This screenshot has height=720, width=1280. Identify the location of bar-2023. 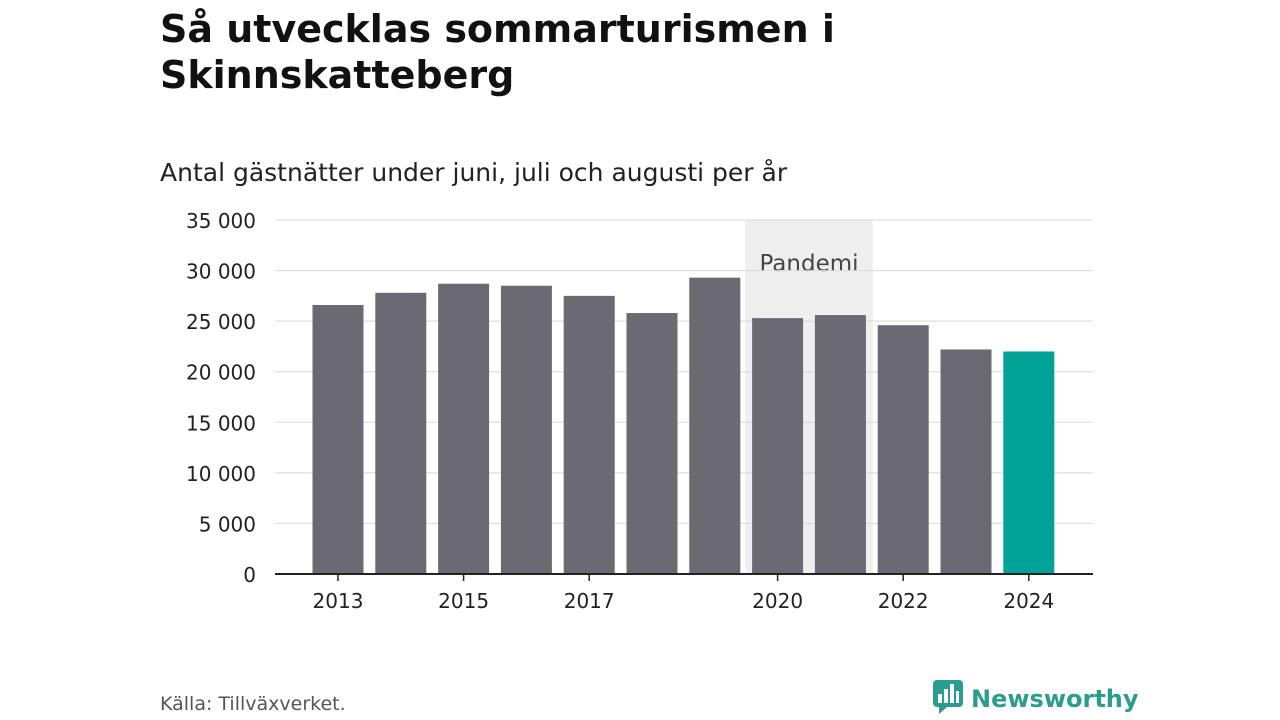
(966, 461).